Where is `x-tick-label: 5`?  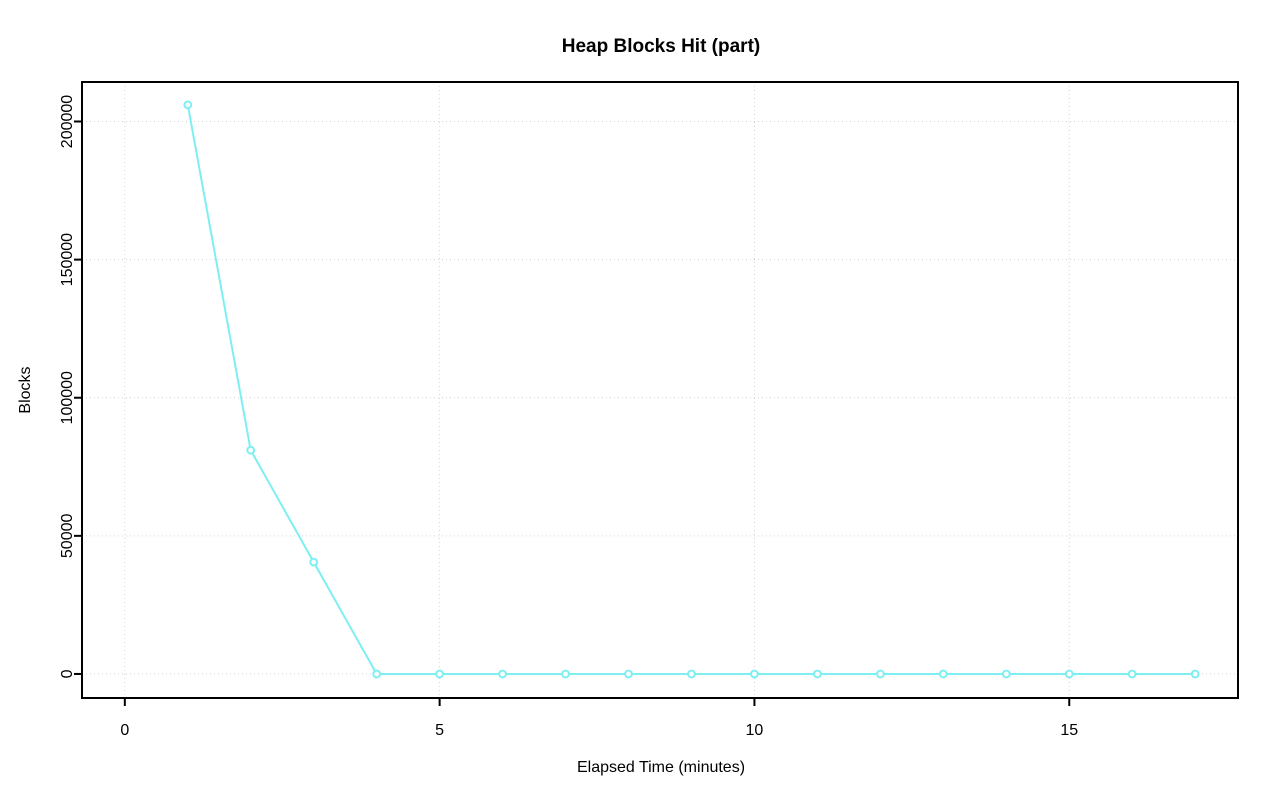
x-tick-label: 5 is located at coordinates (439, 730).